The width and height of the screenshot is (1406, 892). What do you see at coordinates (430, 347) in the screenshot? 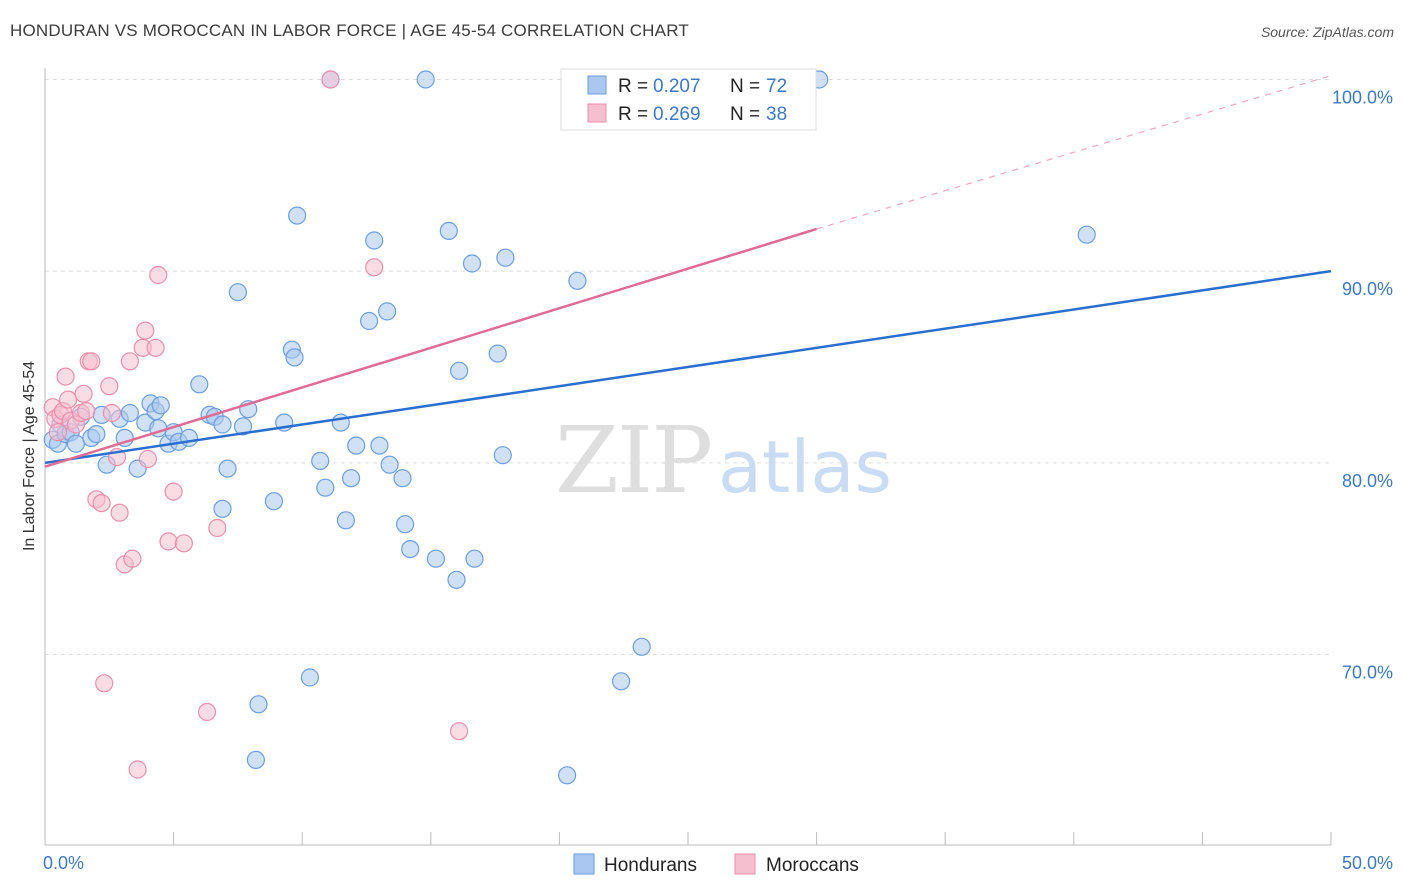
I see `regression-line-moroccans` at bounding box center [430, 347].